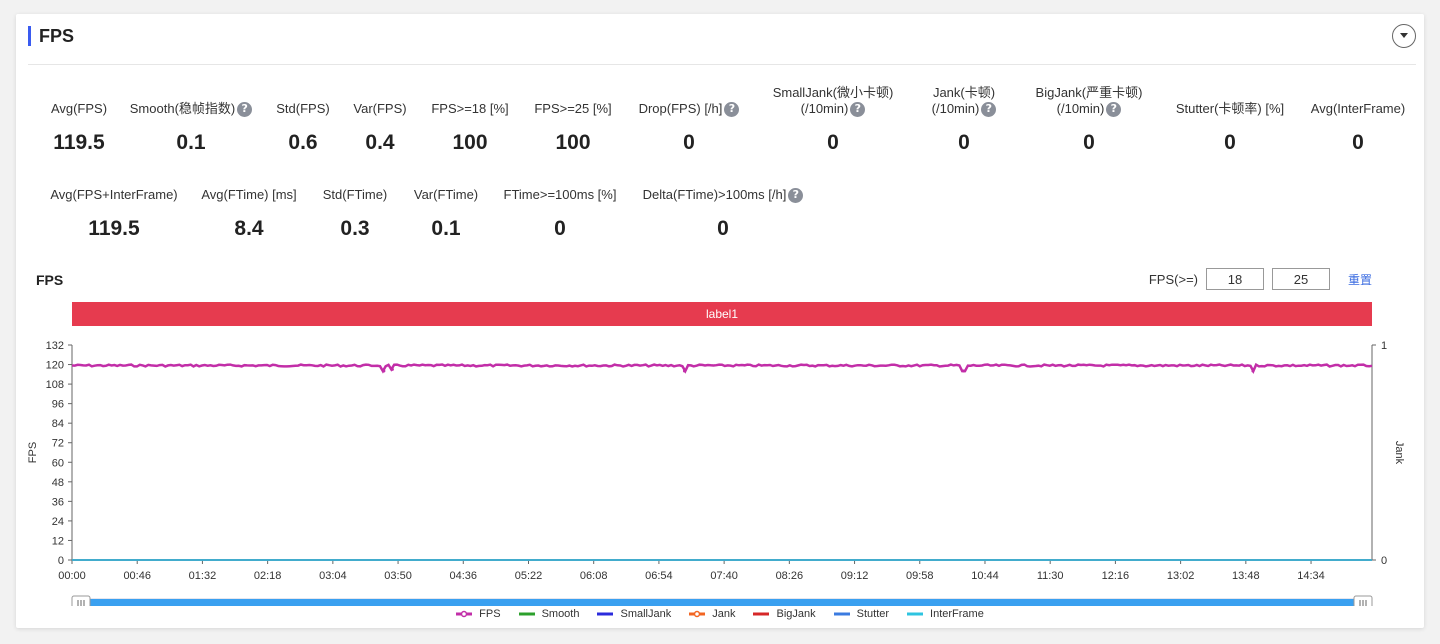 The image size is (1440, 644). What do you see at coordinates (58, 502) in the screenshot?
I see `y-tick-label: 36` at bounding box center [58, 502].